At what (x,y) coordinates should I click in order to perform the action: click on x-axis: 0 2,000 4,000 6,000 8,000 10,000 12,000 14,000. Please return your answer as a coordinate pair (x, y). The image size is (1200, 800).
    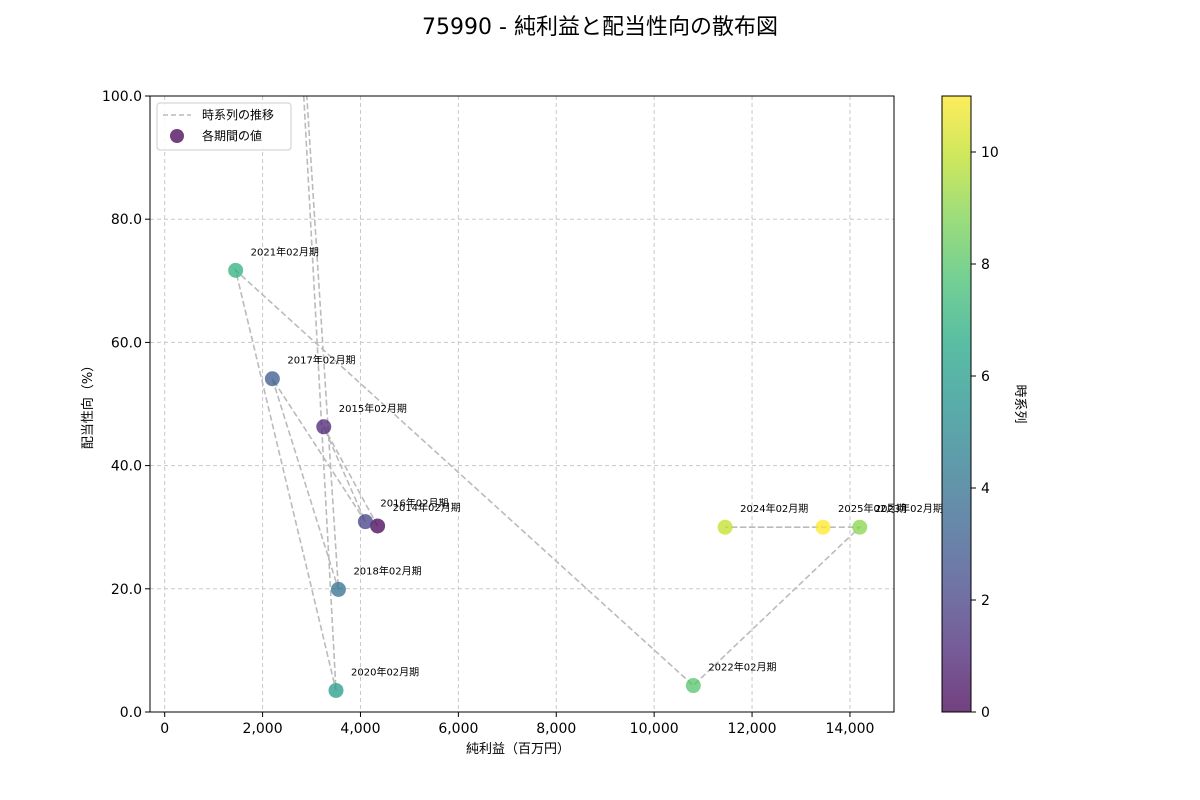
    Looking at the image, I should click on (517, 724).